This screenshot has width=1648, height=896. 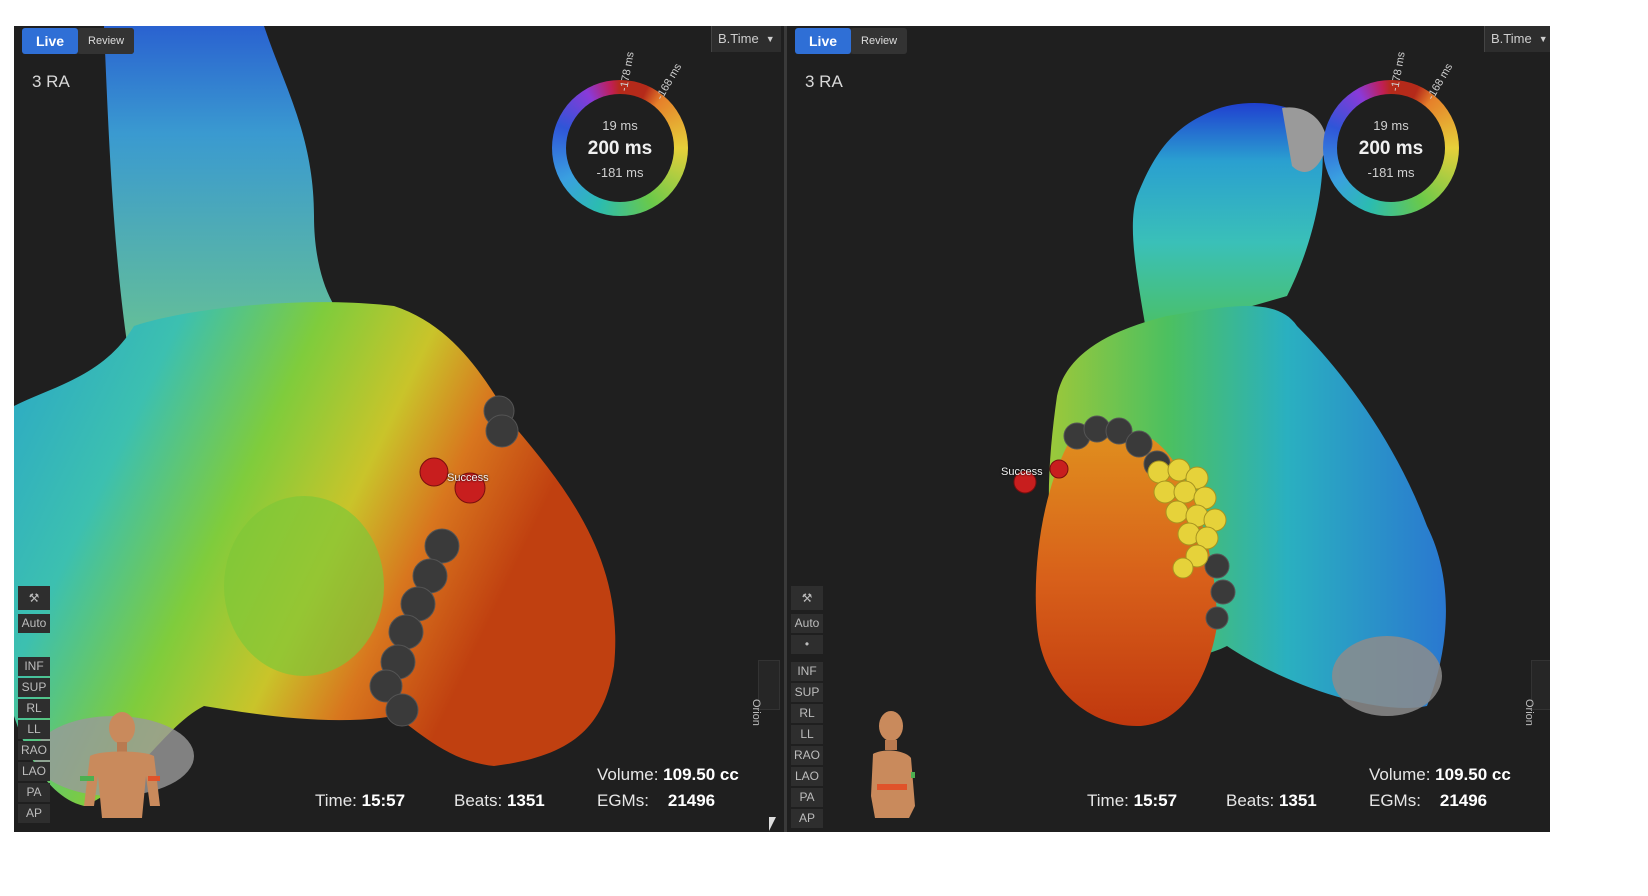 What do you see at coordinates (444, 561) in the screenshot?
I see `ablation-line-gray` at bounding box center [444, 561].